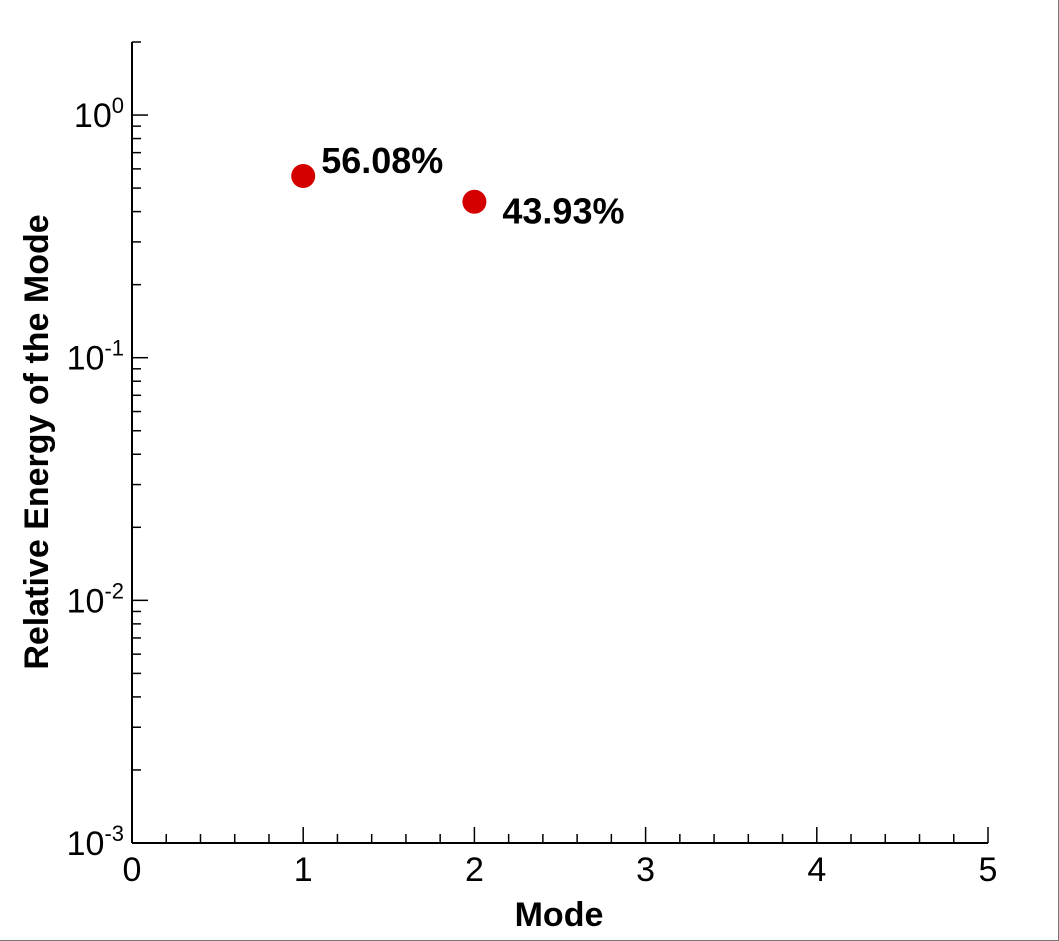  Describe the element at coordinates (37, 441) in the screenshot. I see `y-axis-title: Relative Energy of the Mode` at that location.